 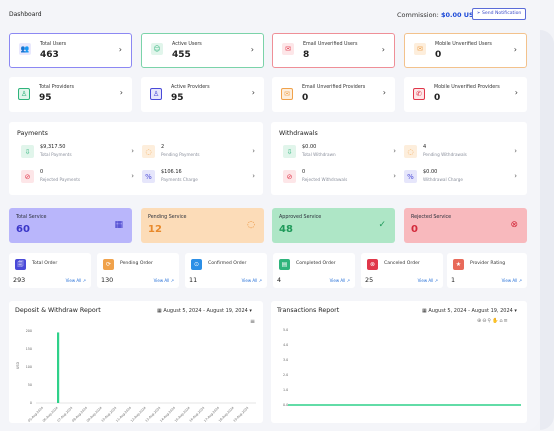 What do you see at coordinates (190, 87) in the screenshot?
I see `kpi-label: Active Providers` at bounding box center [190, 87].